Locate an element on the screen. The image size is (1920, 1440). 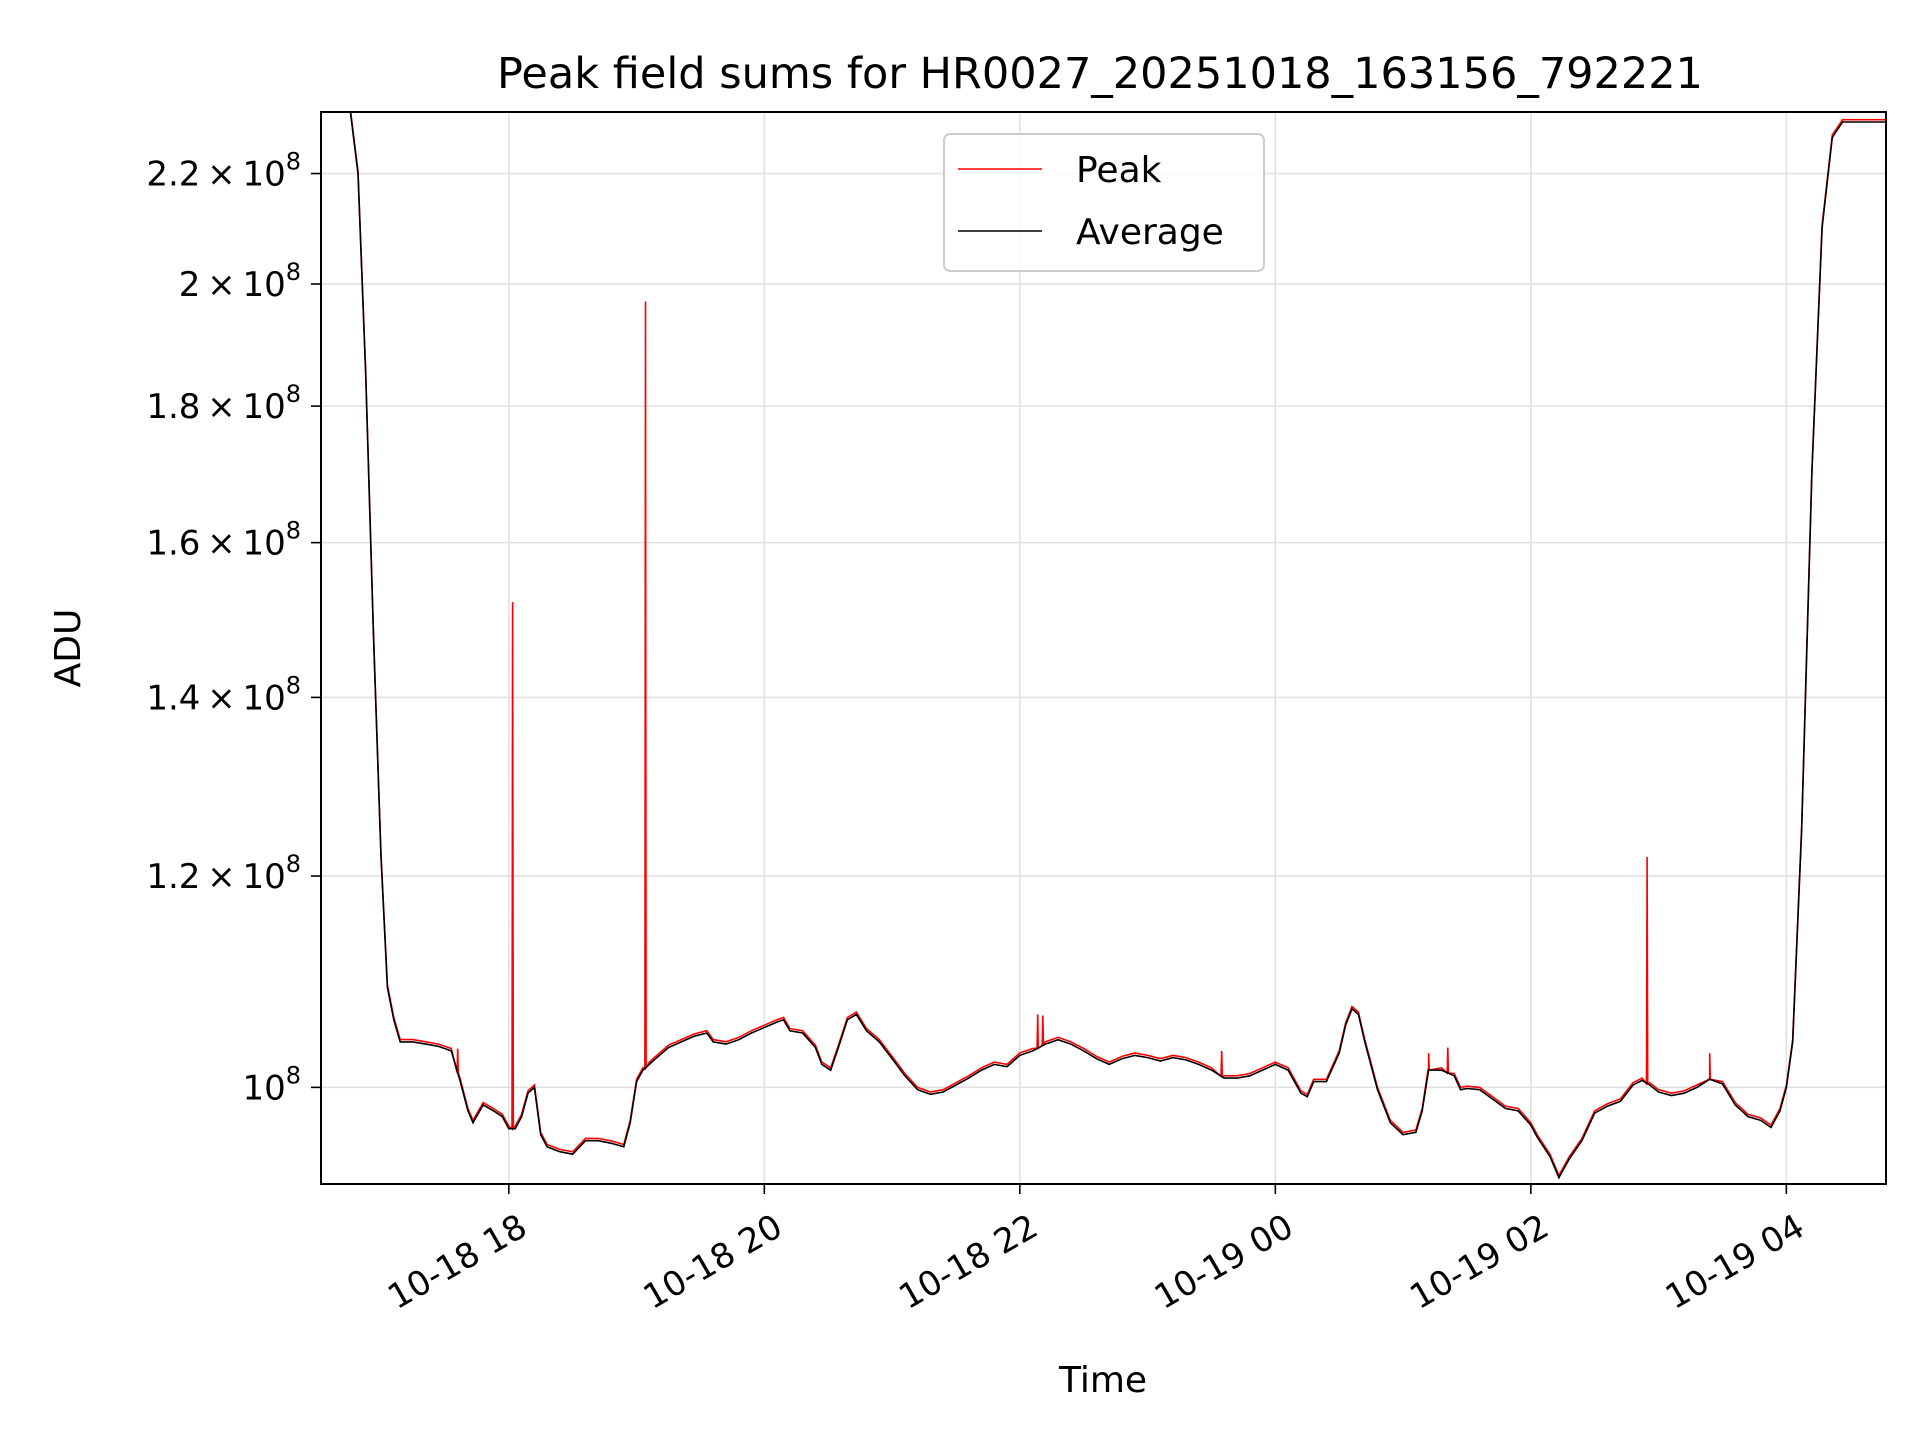
y-tick-label: 1.4 × 10⁸ is located at coordinates (223, 694).